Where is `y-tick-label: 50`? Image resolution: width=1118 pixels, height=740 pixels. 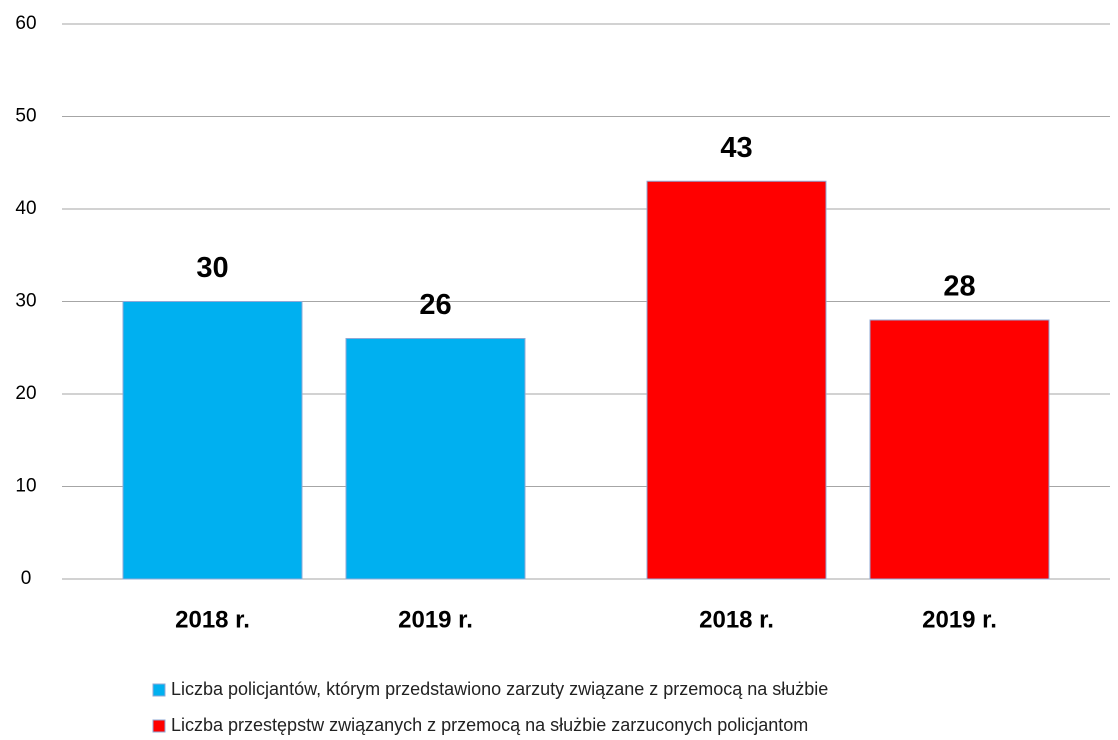
y-tick-label: 50 is located at coordinates (25, 116).